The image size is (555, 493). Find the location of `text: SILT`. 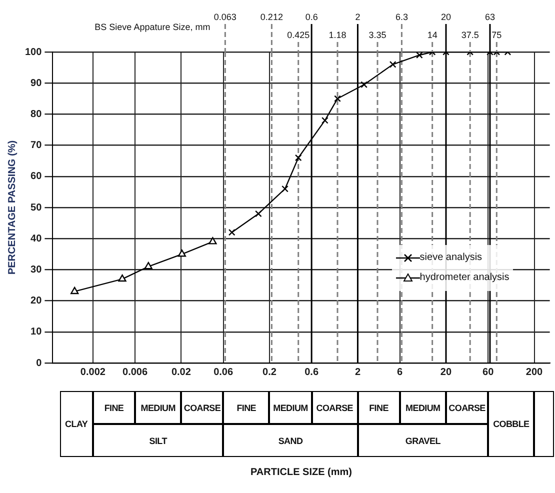

text: SILT is located at coordinates (158, 441).